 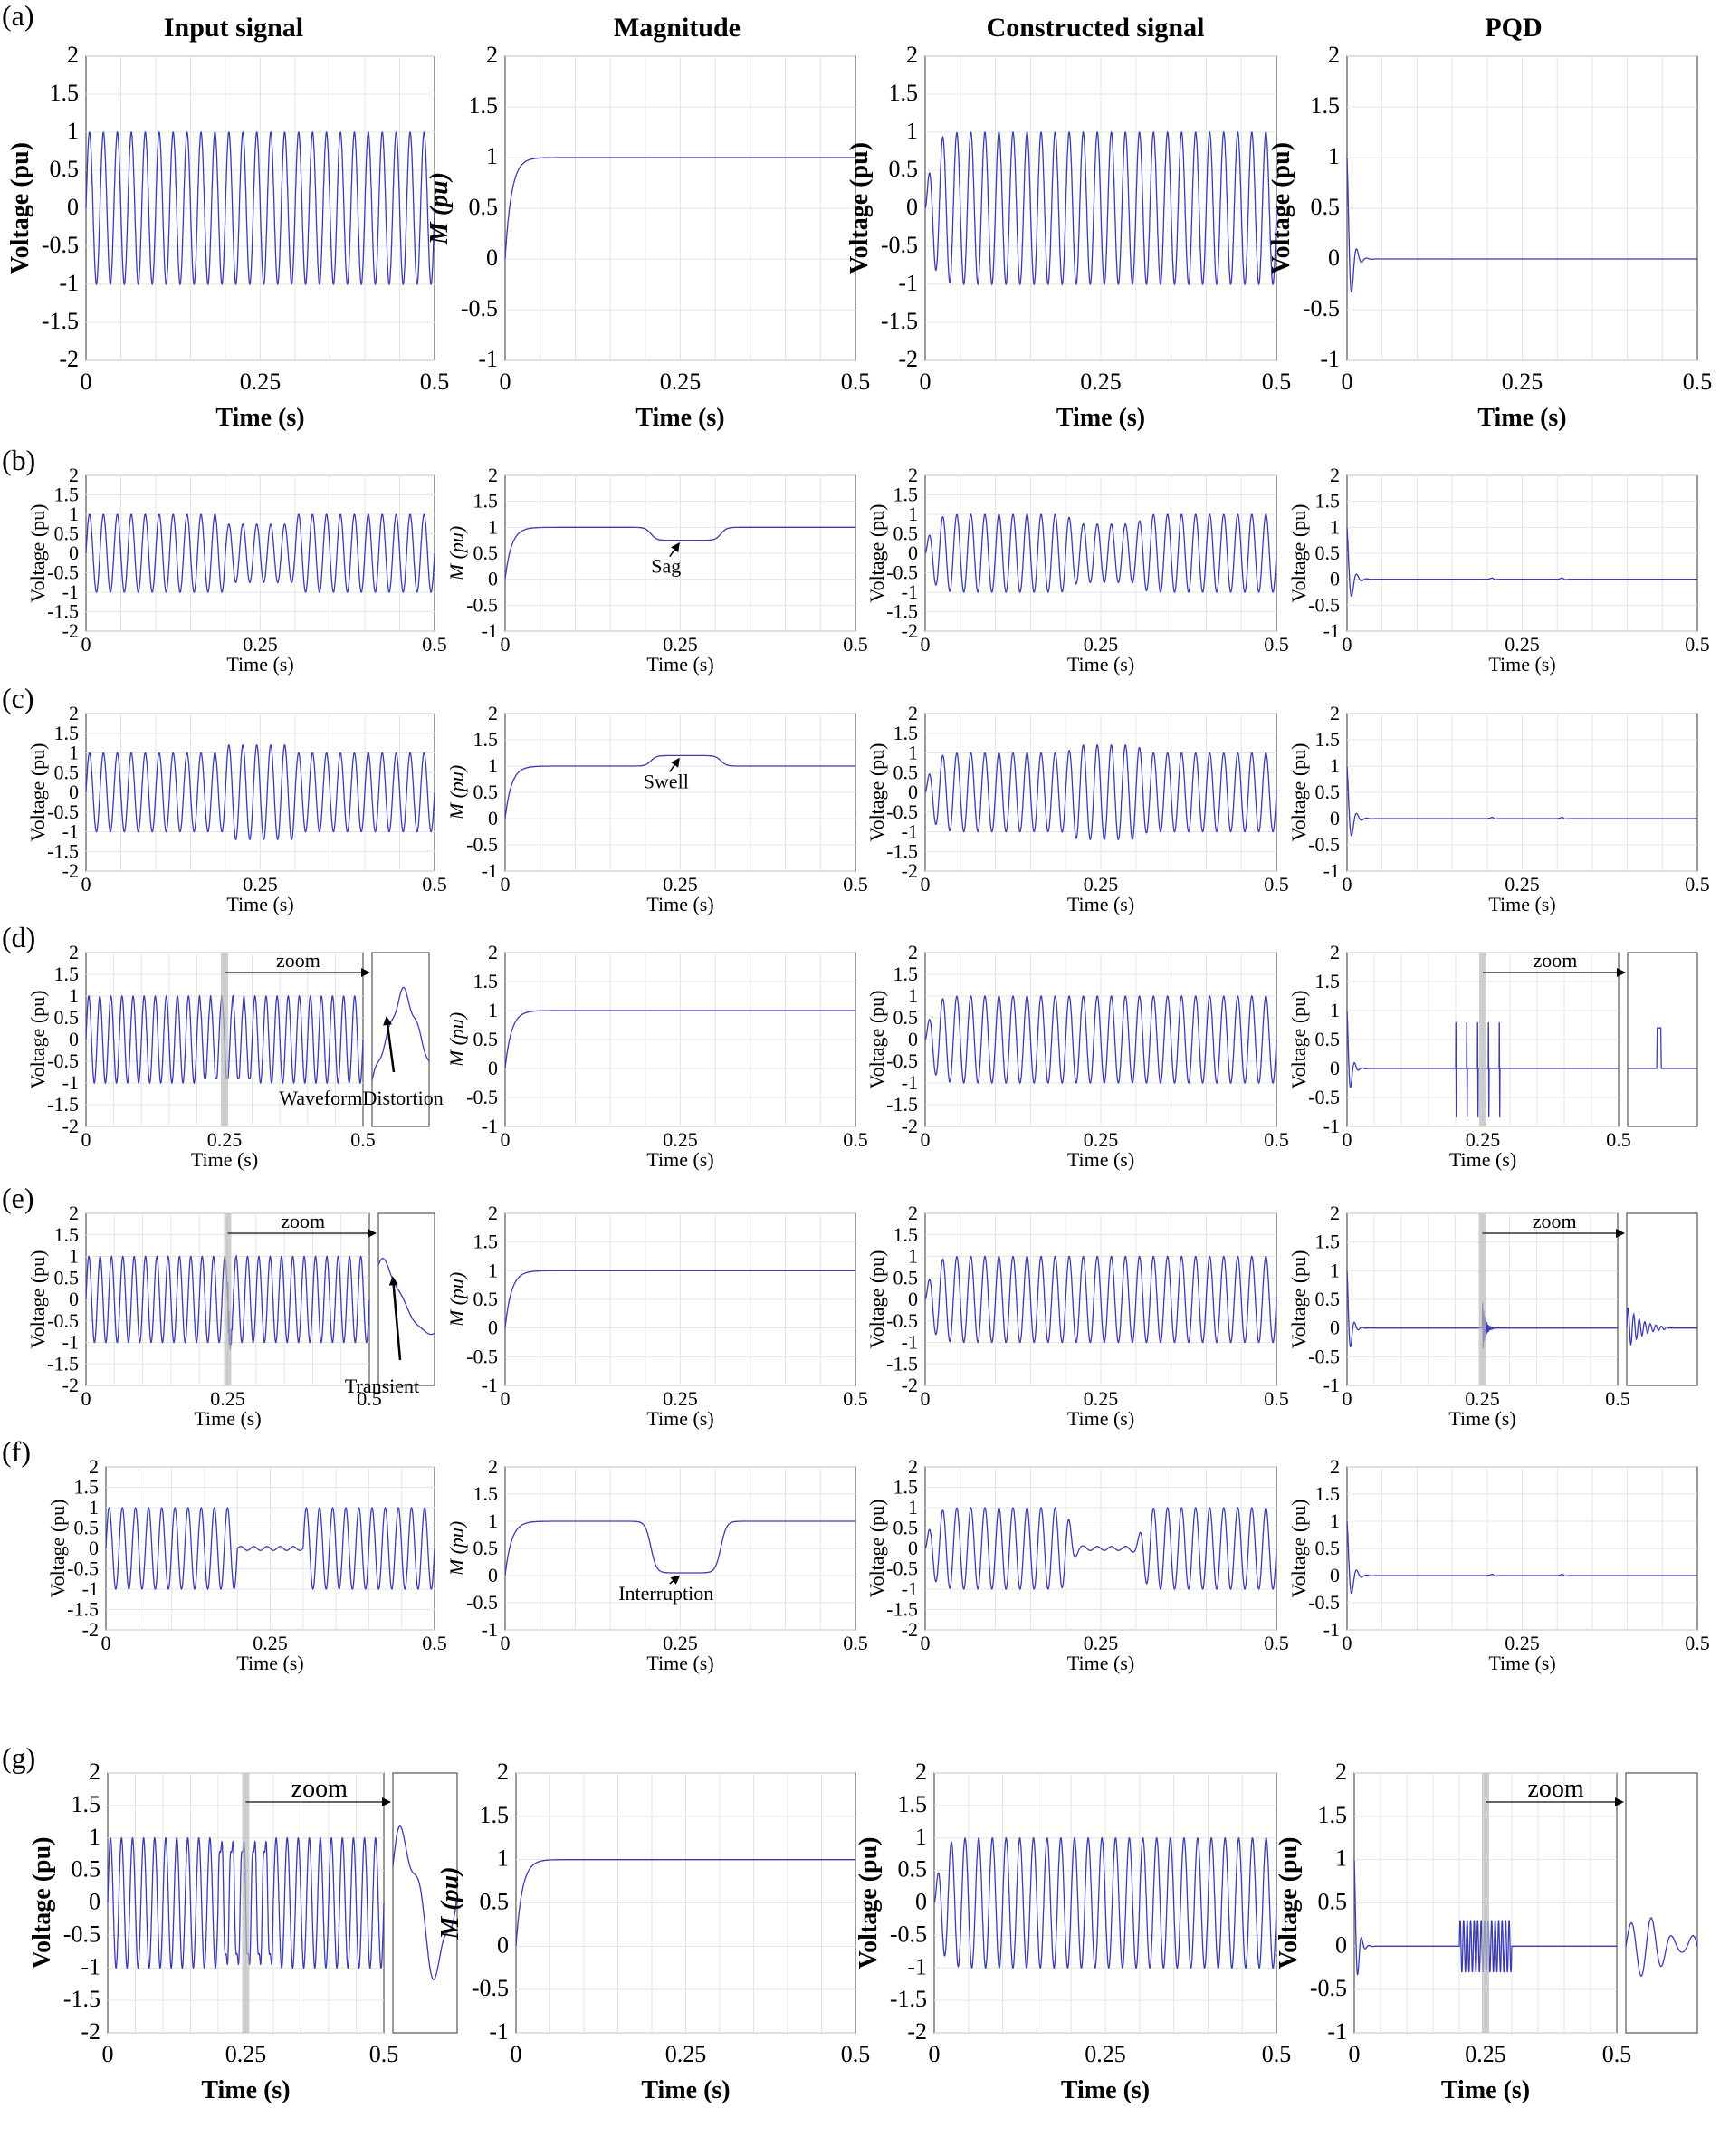 I want to click on row-label-waveform-distortion: (d), so click(x=18, y=937).